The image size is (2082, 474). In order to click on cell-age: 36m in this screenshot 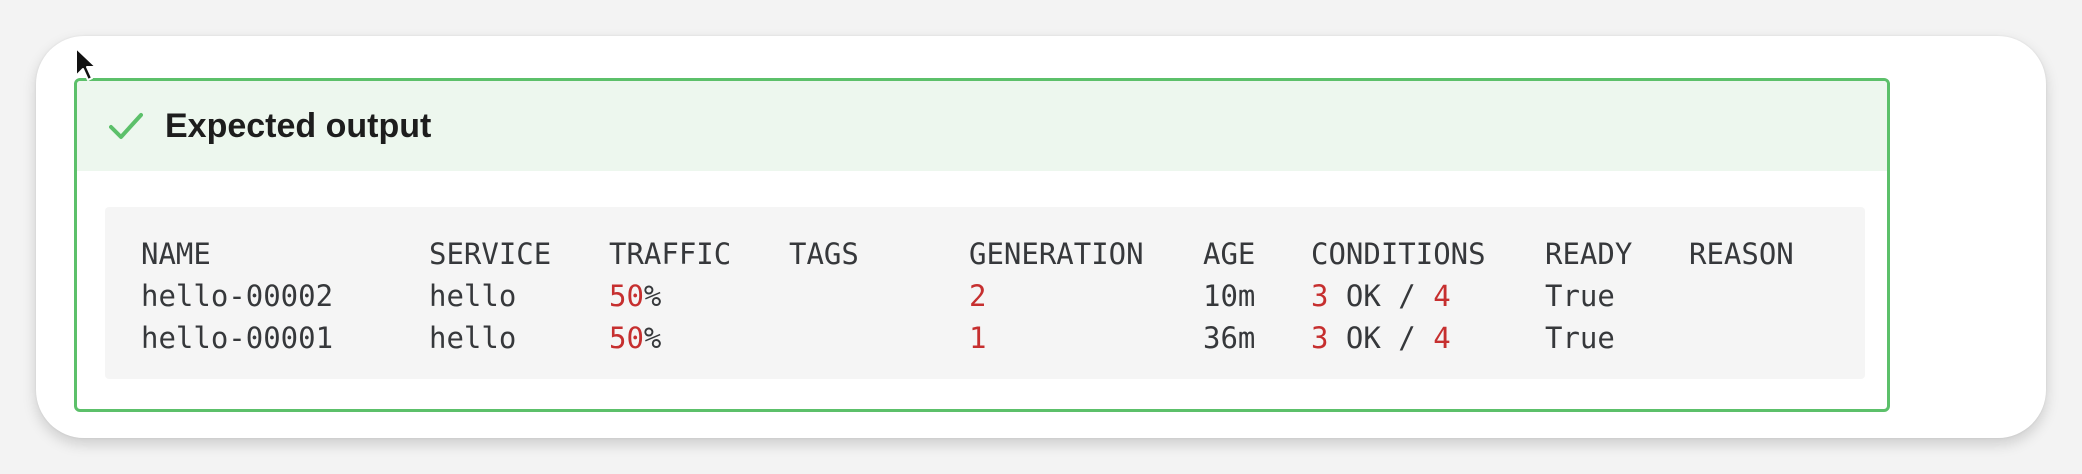, I will do `click(1229, 338)`.